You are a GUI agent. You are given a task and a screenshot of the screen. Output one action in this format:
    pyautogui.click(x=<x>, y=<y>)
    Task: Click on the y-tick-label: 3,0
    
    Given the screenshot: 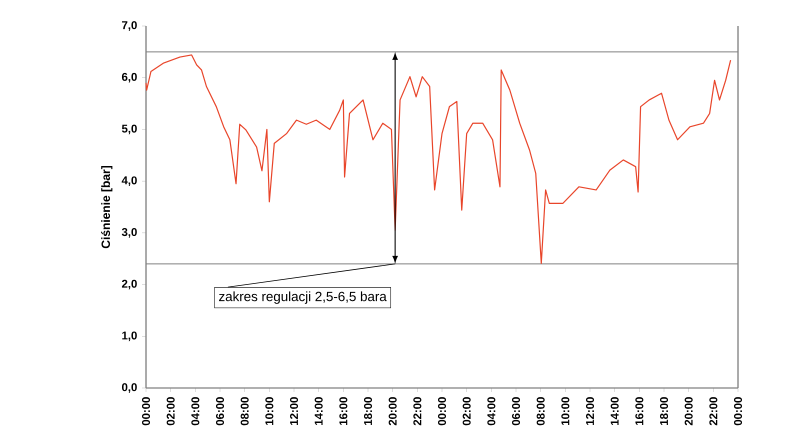 What is the action you would take?
    pyautogui.click(x=129, y=233)
    